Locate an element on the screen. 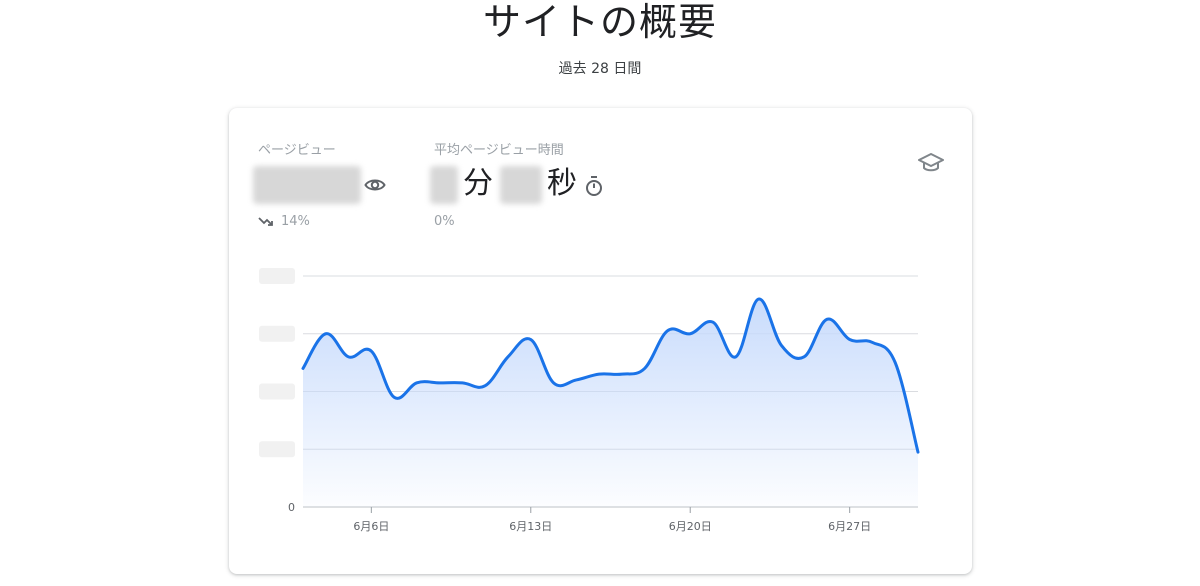 The height and width of the screenshot is (586, 1200). avg-time-label: 平均ページビュー時間 is located at coordinates (499, 150).